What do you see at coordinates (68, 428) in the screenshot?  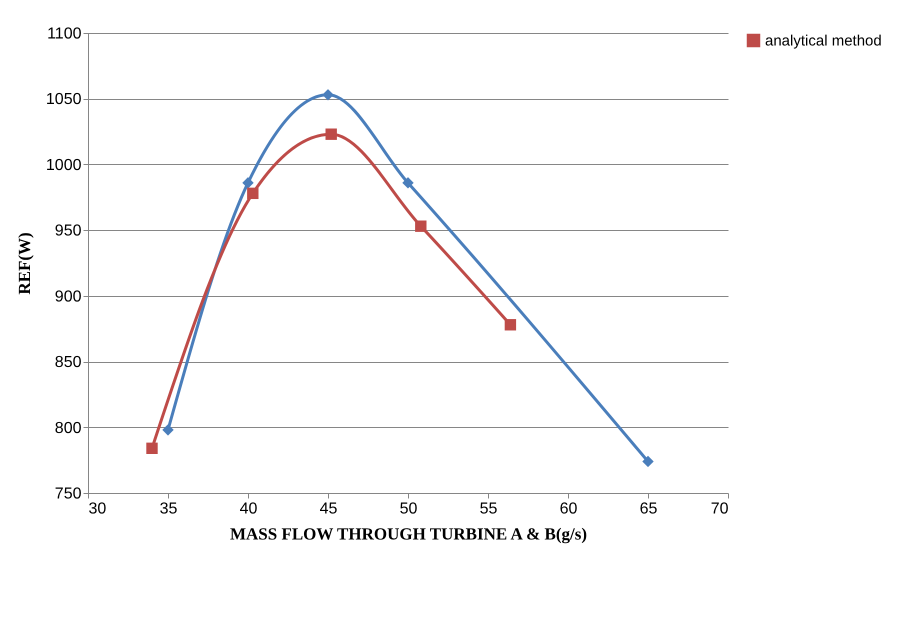 I see `y-tick-label: 800` at bounding box center [68, 428].